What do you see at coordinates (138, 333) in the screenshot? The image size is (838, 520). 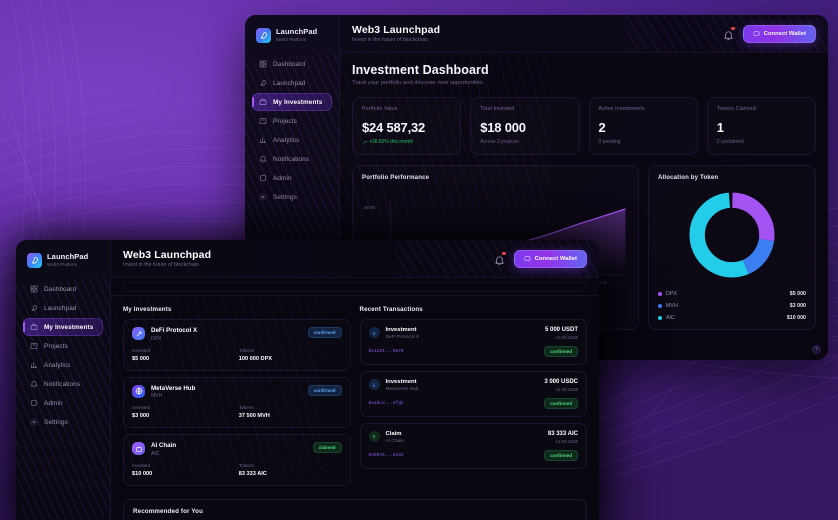 I see `defi-logo-icon` at bounding box center [138, 333].